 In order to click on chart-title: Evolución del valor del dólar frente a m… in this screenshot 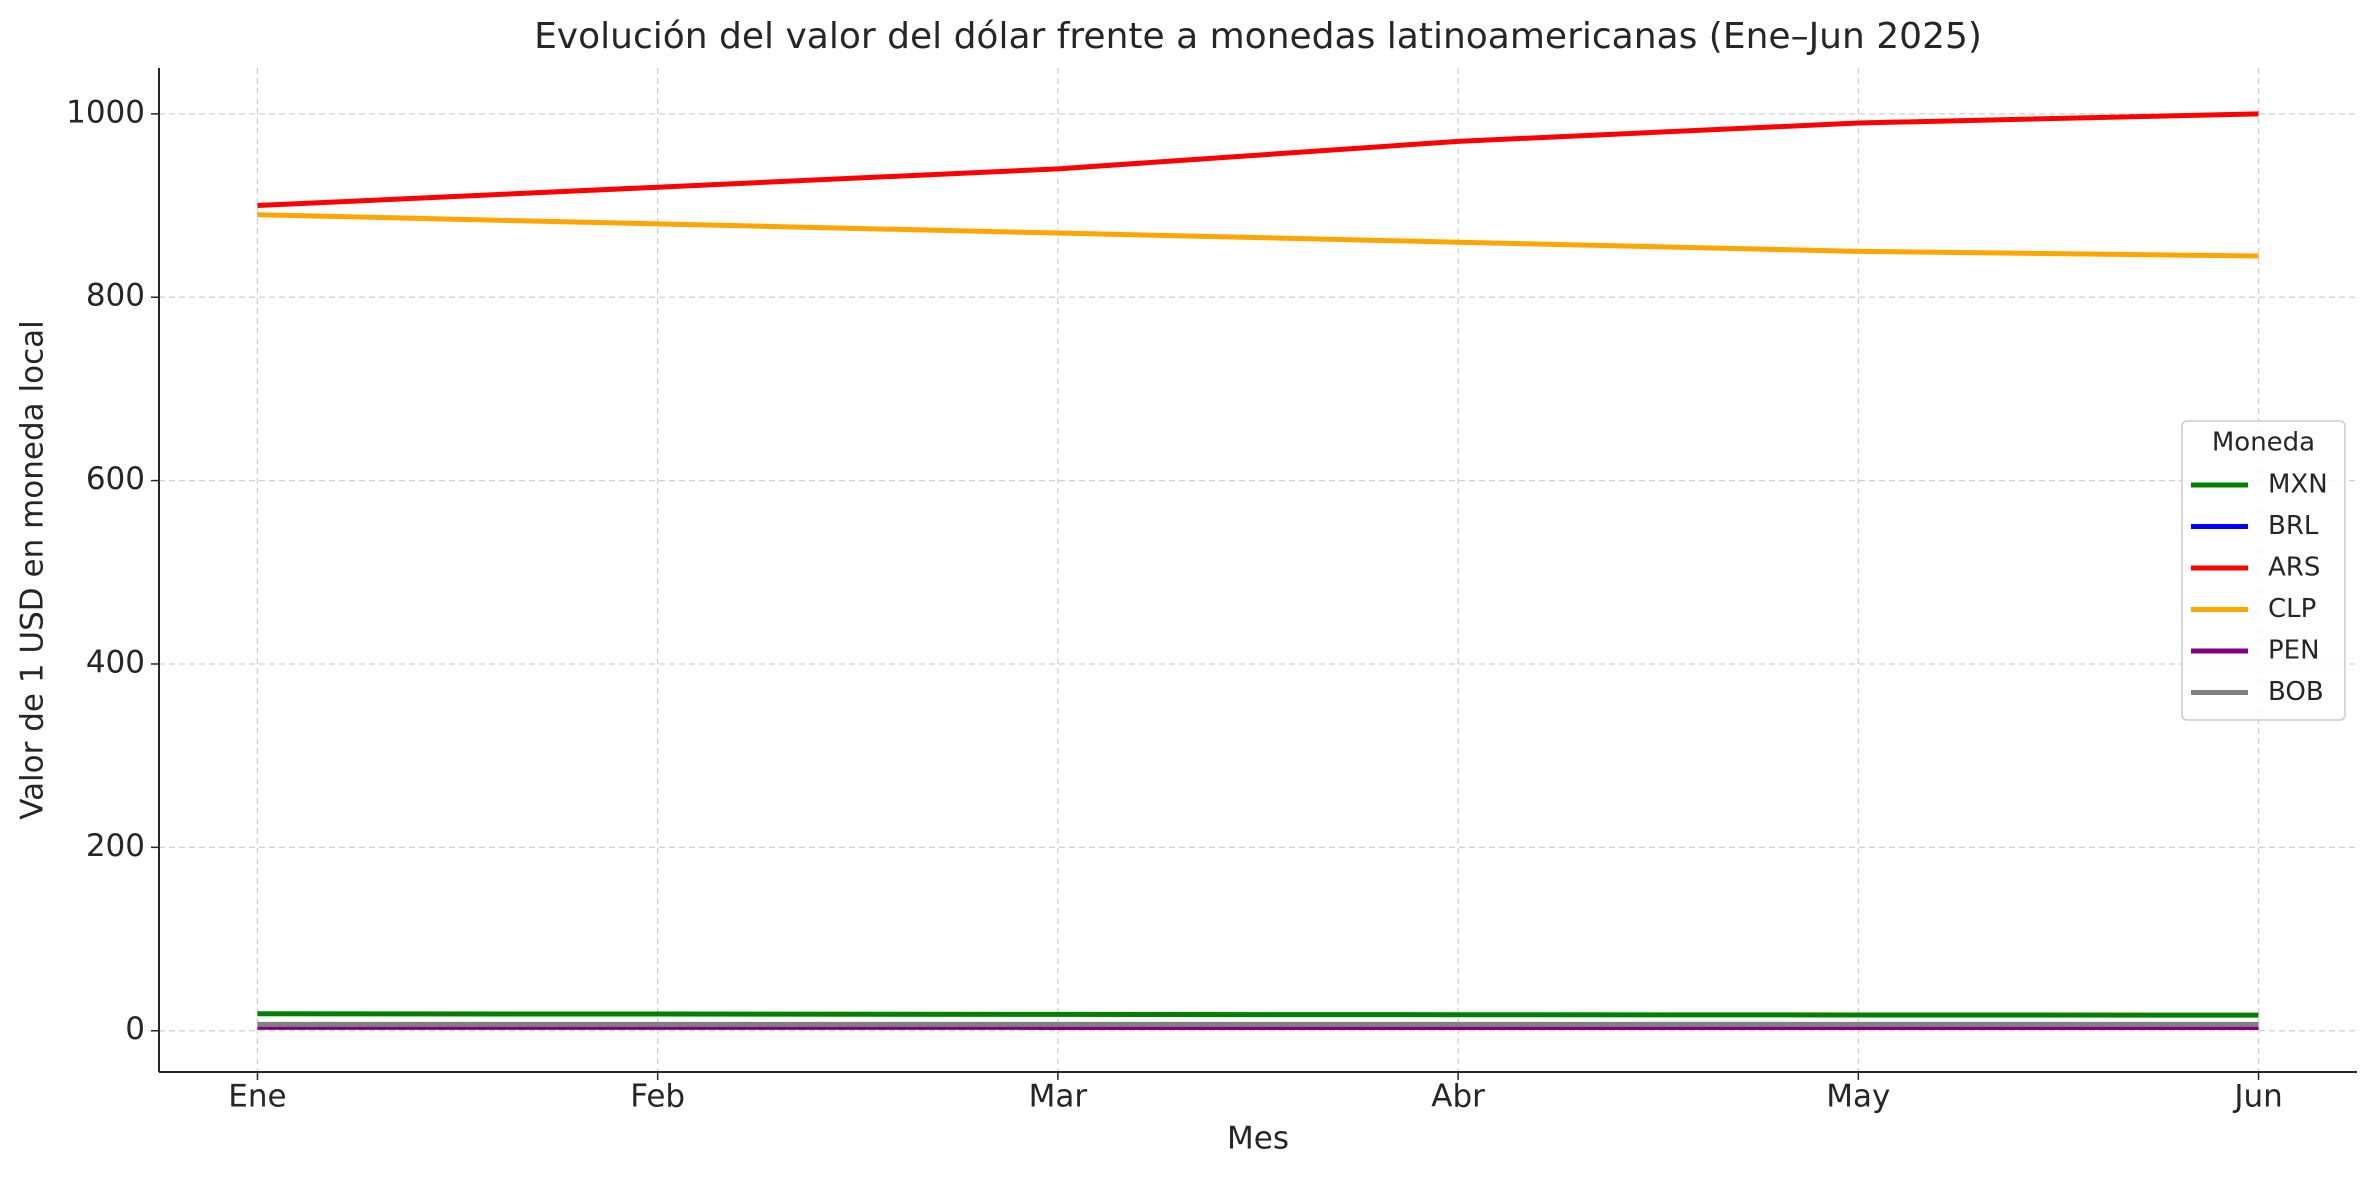, I will do `click(1258, 36)`.